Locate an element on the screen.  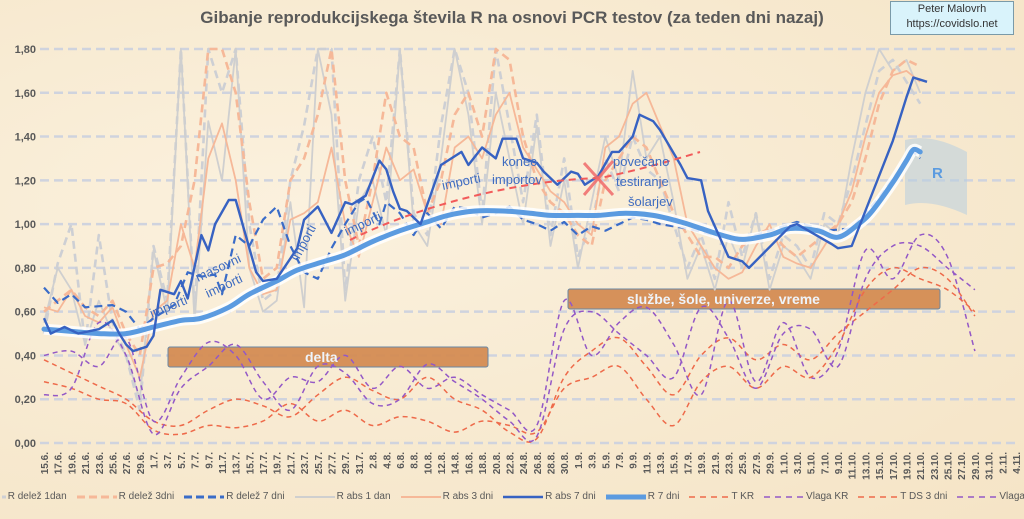
x-tick-label: 28.8. is located at coordinates (552, 463).